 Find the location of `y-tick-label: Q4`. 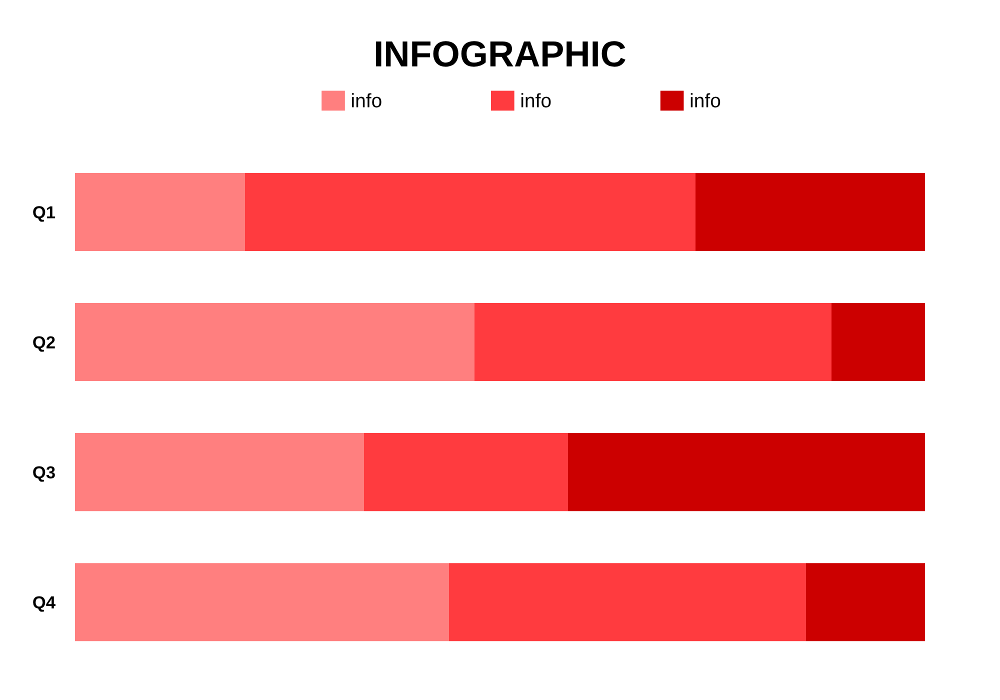

y-tick-label: Q4 is located at coordinates (44, 604).